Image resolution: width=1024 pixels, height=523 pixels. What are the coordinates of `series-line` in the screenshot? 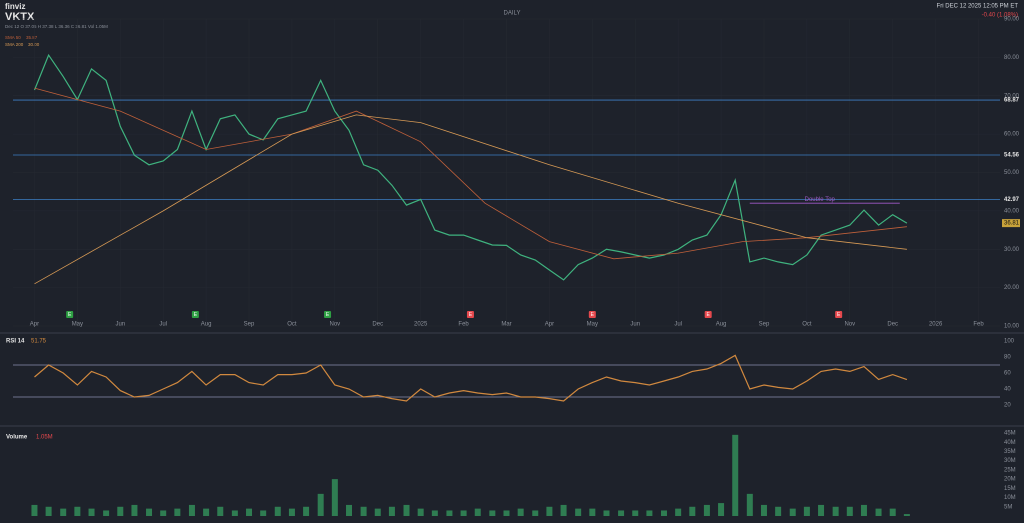 It's located at (471, 378).